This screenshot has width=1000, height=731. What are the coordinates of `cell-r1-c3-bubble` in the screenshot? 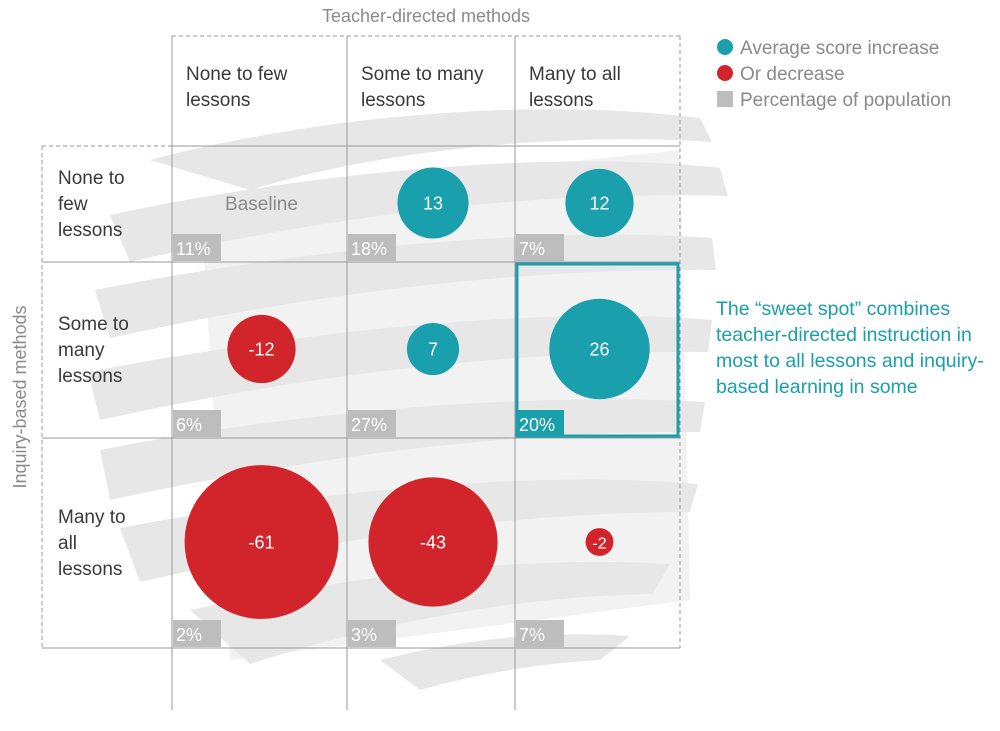 It's located at (599, 203).